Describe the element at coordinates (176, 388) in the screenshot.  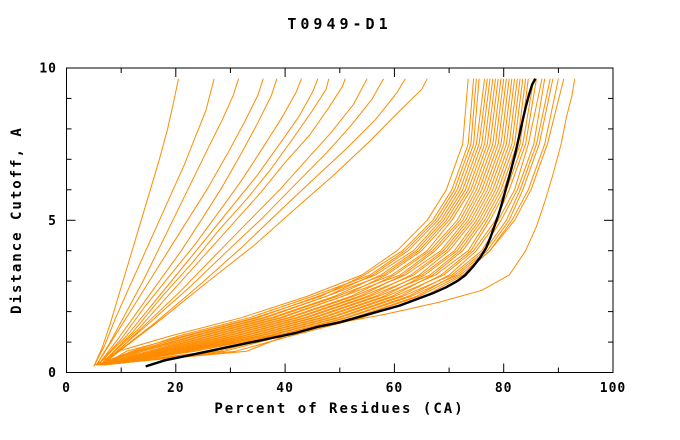
I see `x-tick-label-20: 20` at that location.